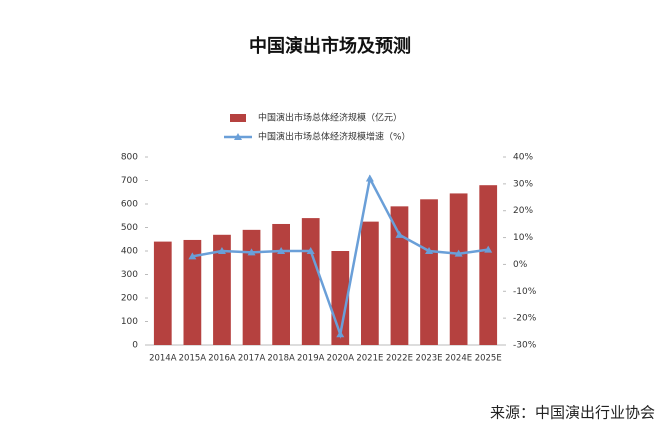 This screenshot has height=432, width=661. What do you see at coordinates (222, 359) in the screenshot?
I see `x-tick-label: 2016A` at bounding box center [222, 359].